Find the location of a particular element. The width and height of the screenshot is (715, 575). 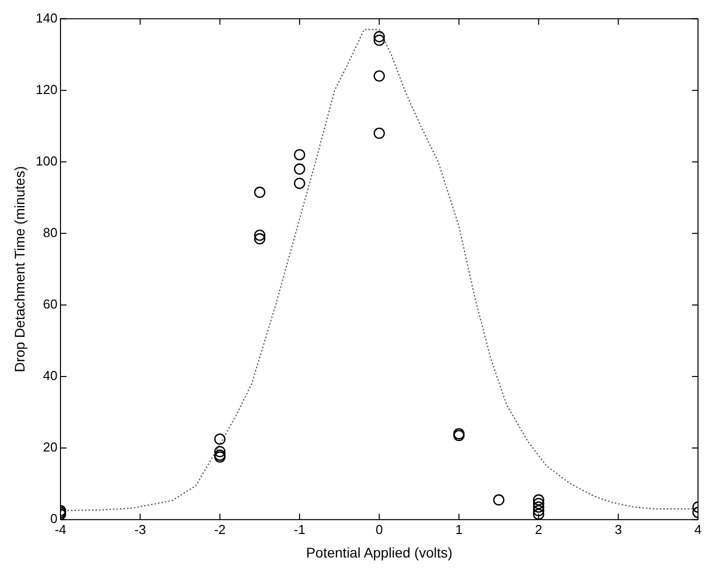

y-tick-label: 80 is located at coordinates (50, 232).